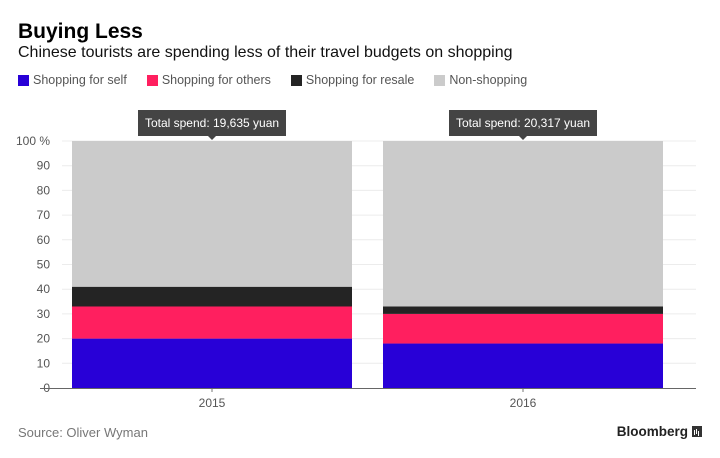  What do you see at coordinates (80, 31) in the screenshot?
I see `chart-title: Buying Less` at bounding box center [80, 31].